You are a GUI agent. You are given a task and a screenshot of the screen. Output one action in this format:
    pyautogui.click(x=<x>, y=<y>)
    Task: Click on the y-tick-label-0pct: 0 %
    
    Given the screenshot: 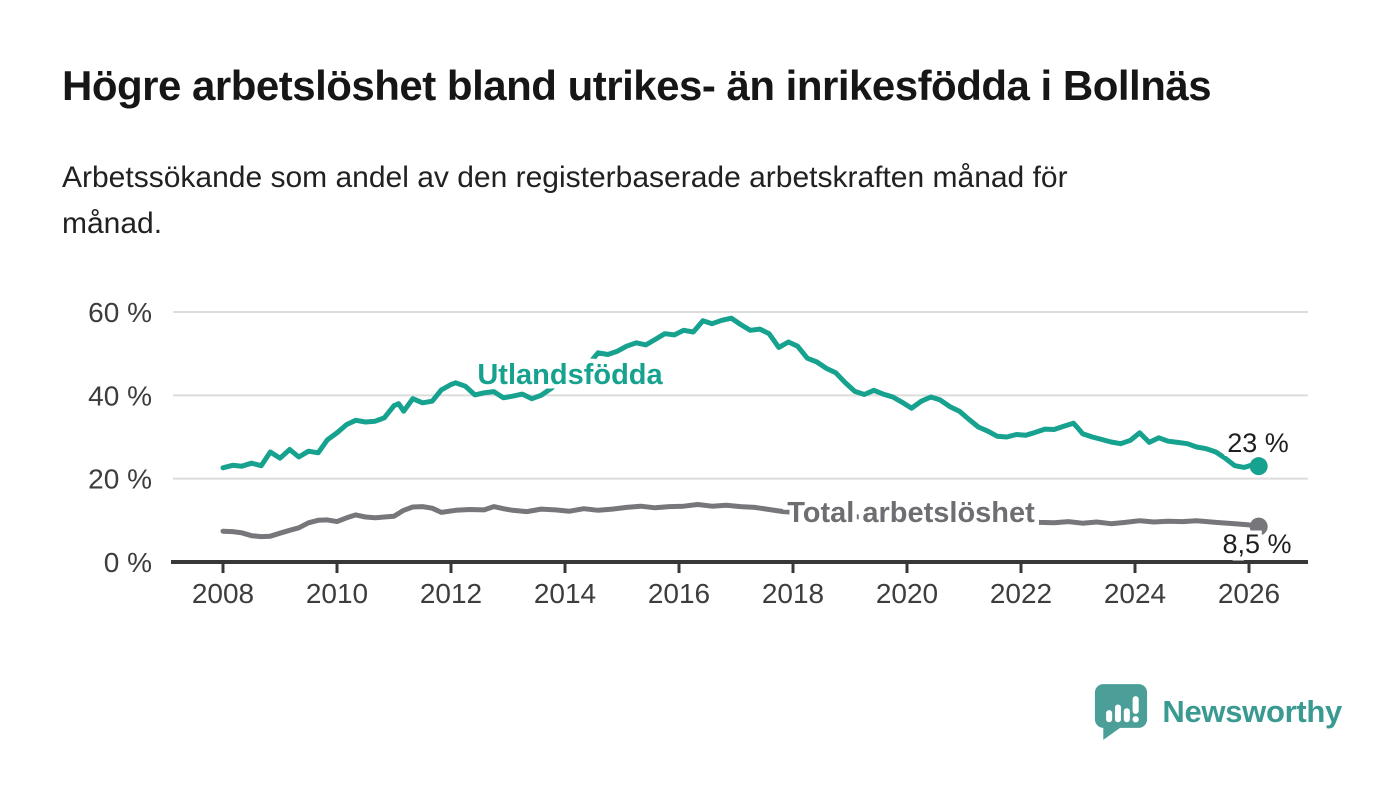 What is the action you would take?
    pyautogui.click(x=128, y=562)
    